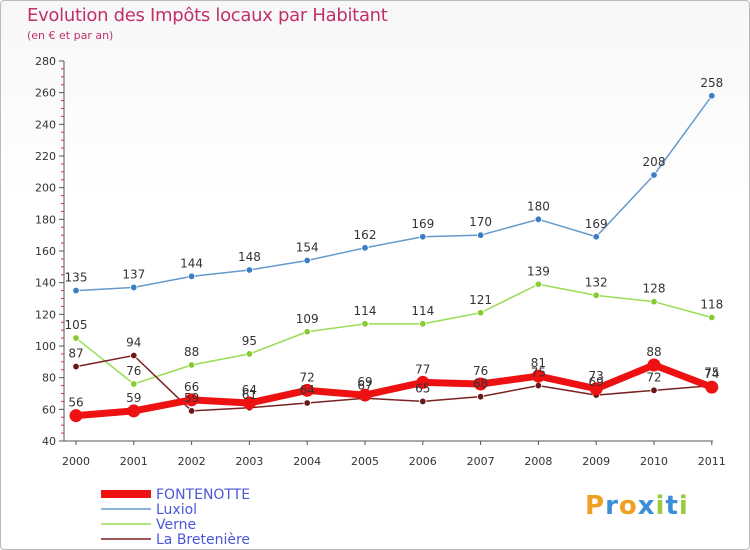 The height and width of the screenshot is (550, 750). Describe the element at coordinates (307, 377) in the screenshot. I see `data-label-fontenotte: 72` at that location.